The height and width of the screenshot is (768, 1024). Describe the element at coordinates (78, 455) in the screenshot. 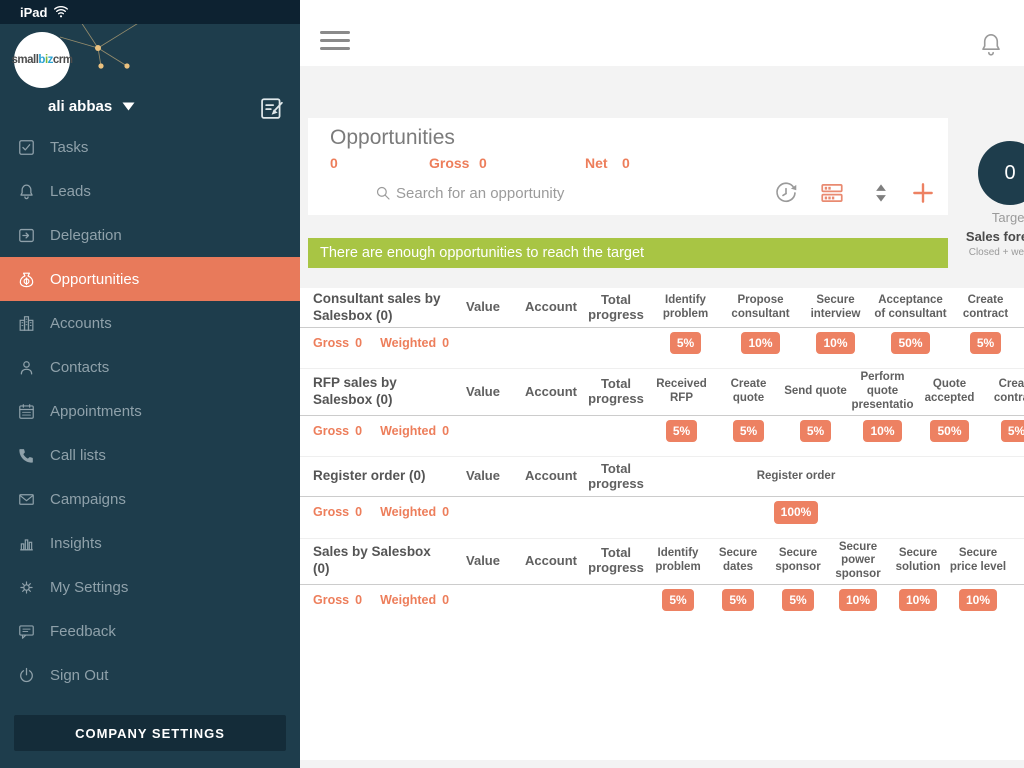

I see `sidebar-item-label: Call lists` at that location.